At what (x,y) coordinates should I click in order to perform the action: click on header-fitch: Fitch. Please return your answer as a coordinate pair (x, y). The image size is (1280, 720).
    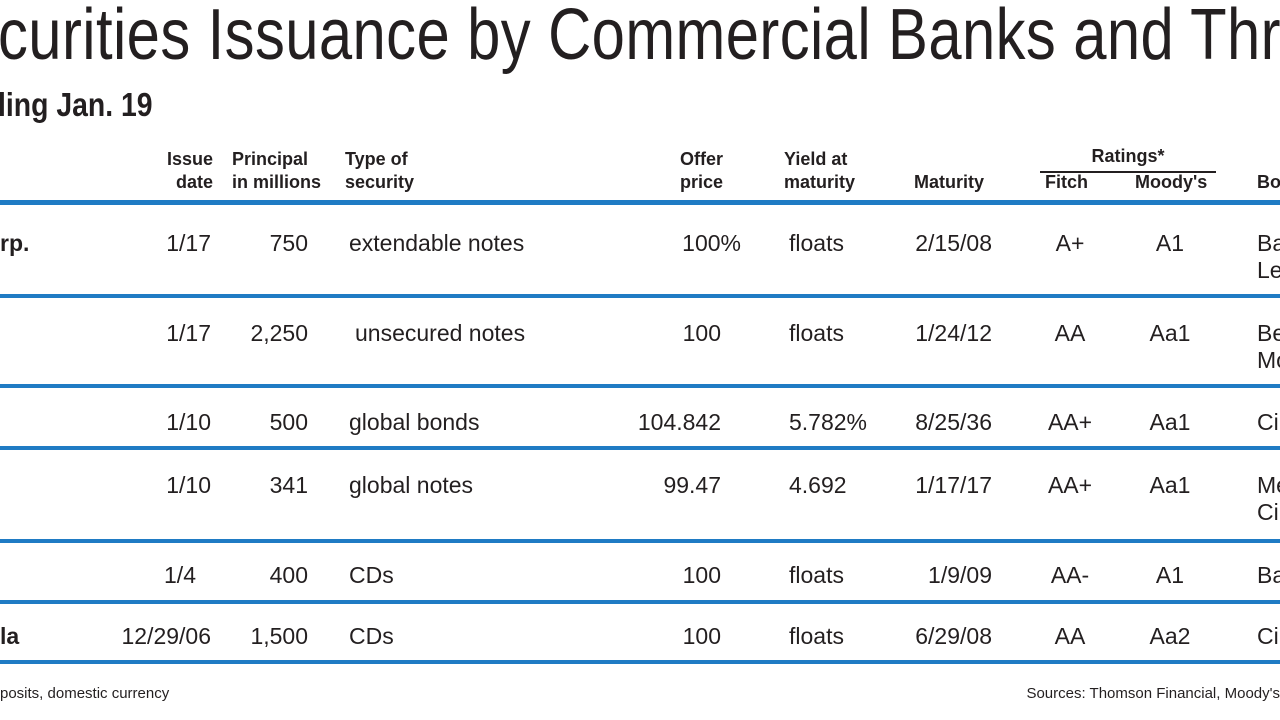
    Looking at the image, I should click on (1066, 182).